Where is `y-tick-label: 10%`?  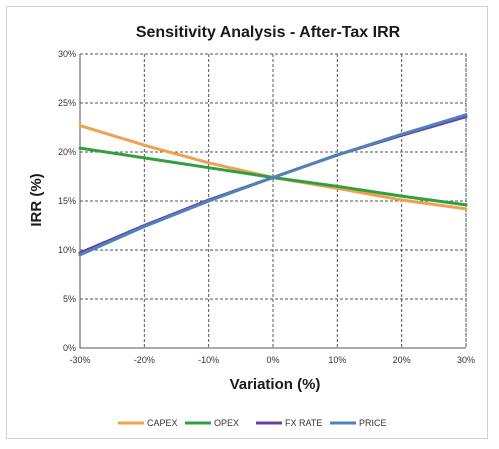
y-tick-label: 10% is located at coordinates (67, 250).